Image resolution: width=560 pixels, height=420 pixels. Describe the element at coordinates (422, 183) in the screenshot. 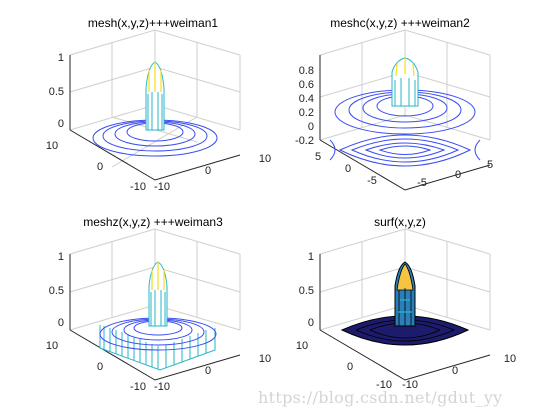

I see `x-tick-label: -5` at that location.